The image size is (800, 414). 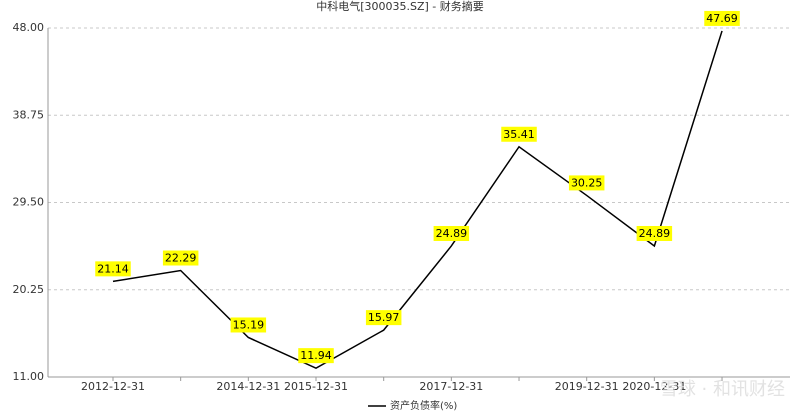 I want to click on y-tick-label: 38.75, so click(x=29, y=114).